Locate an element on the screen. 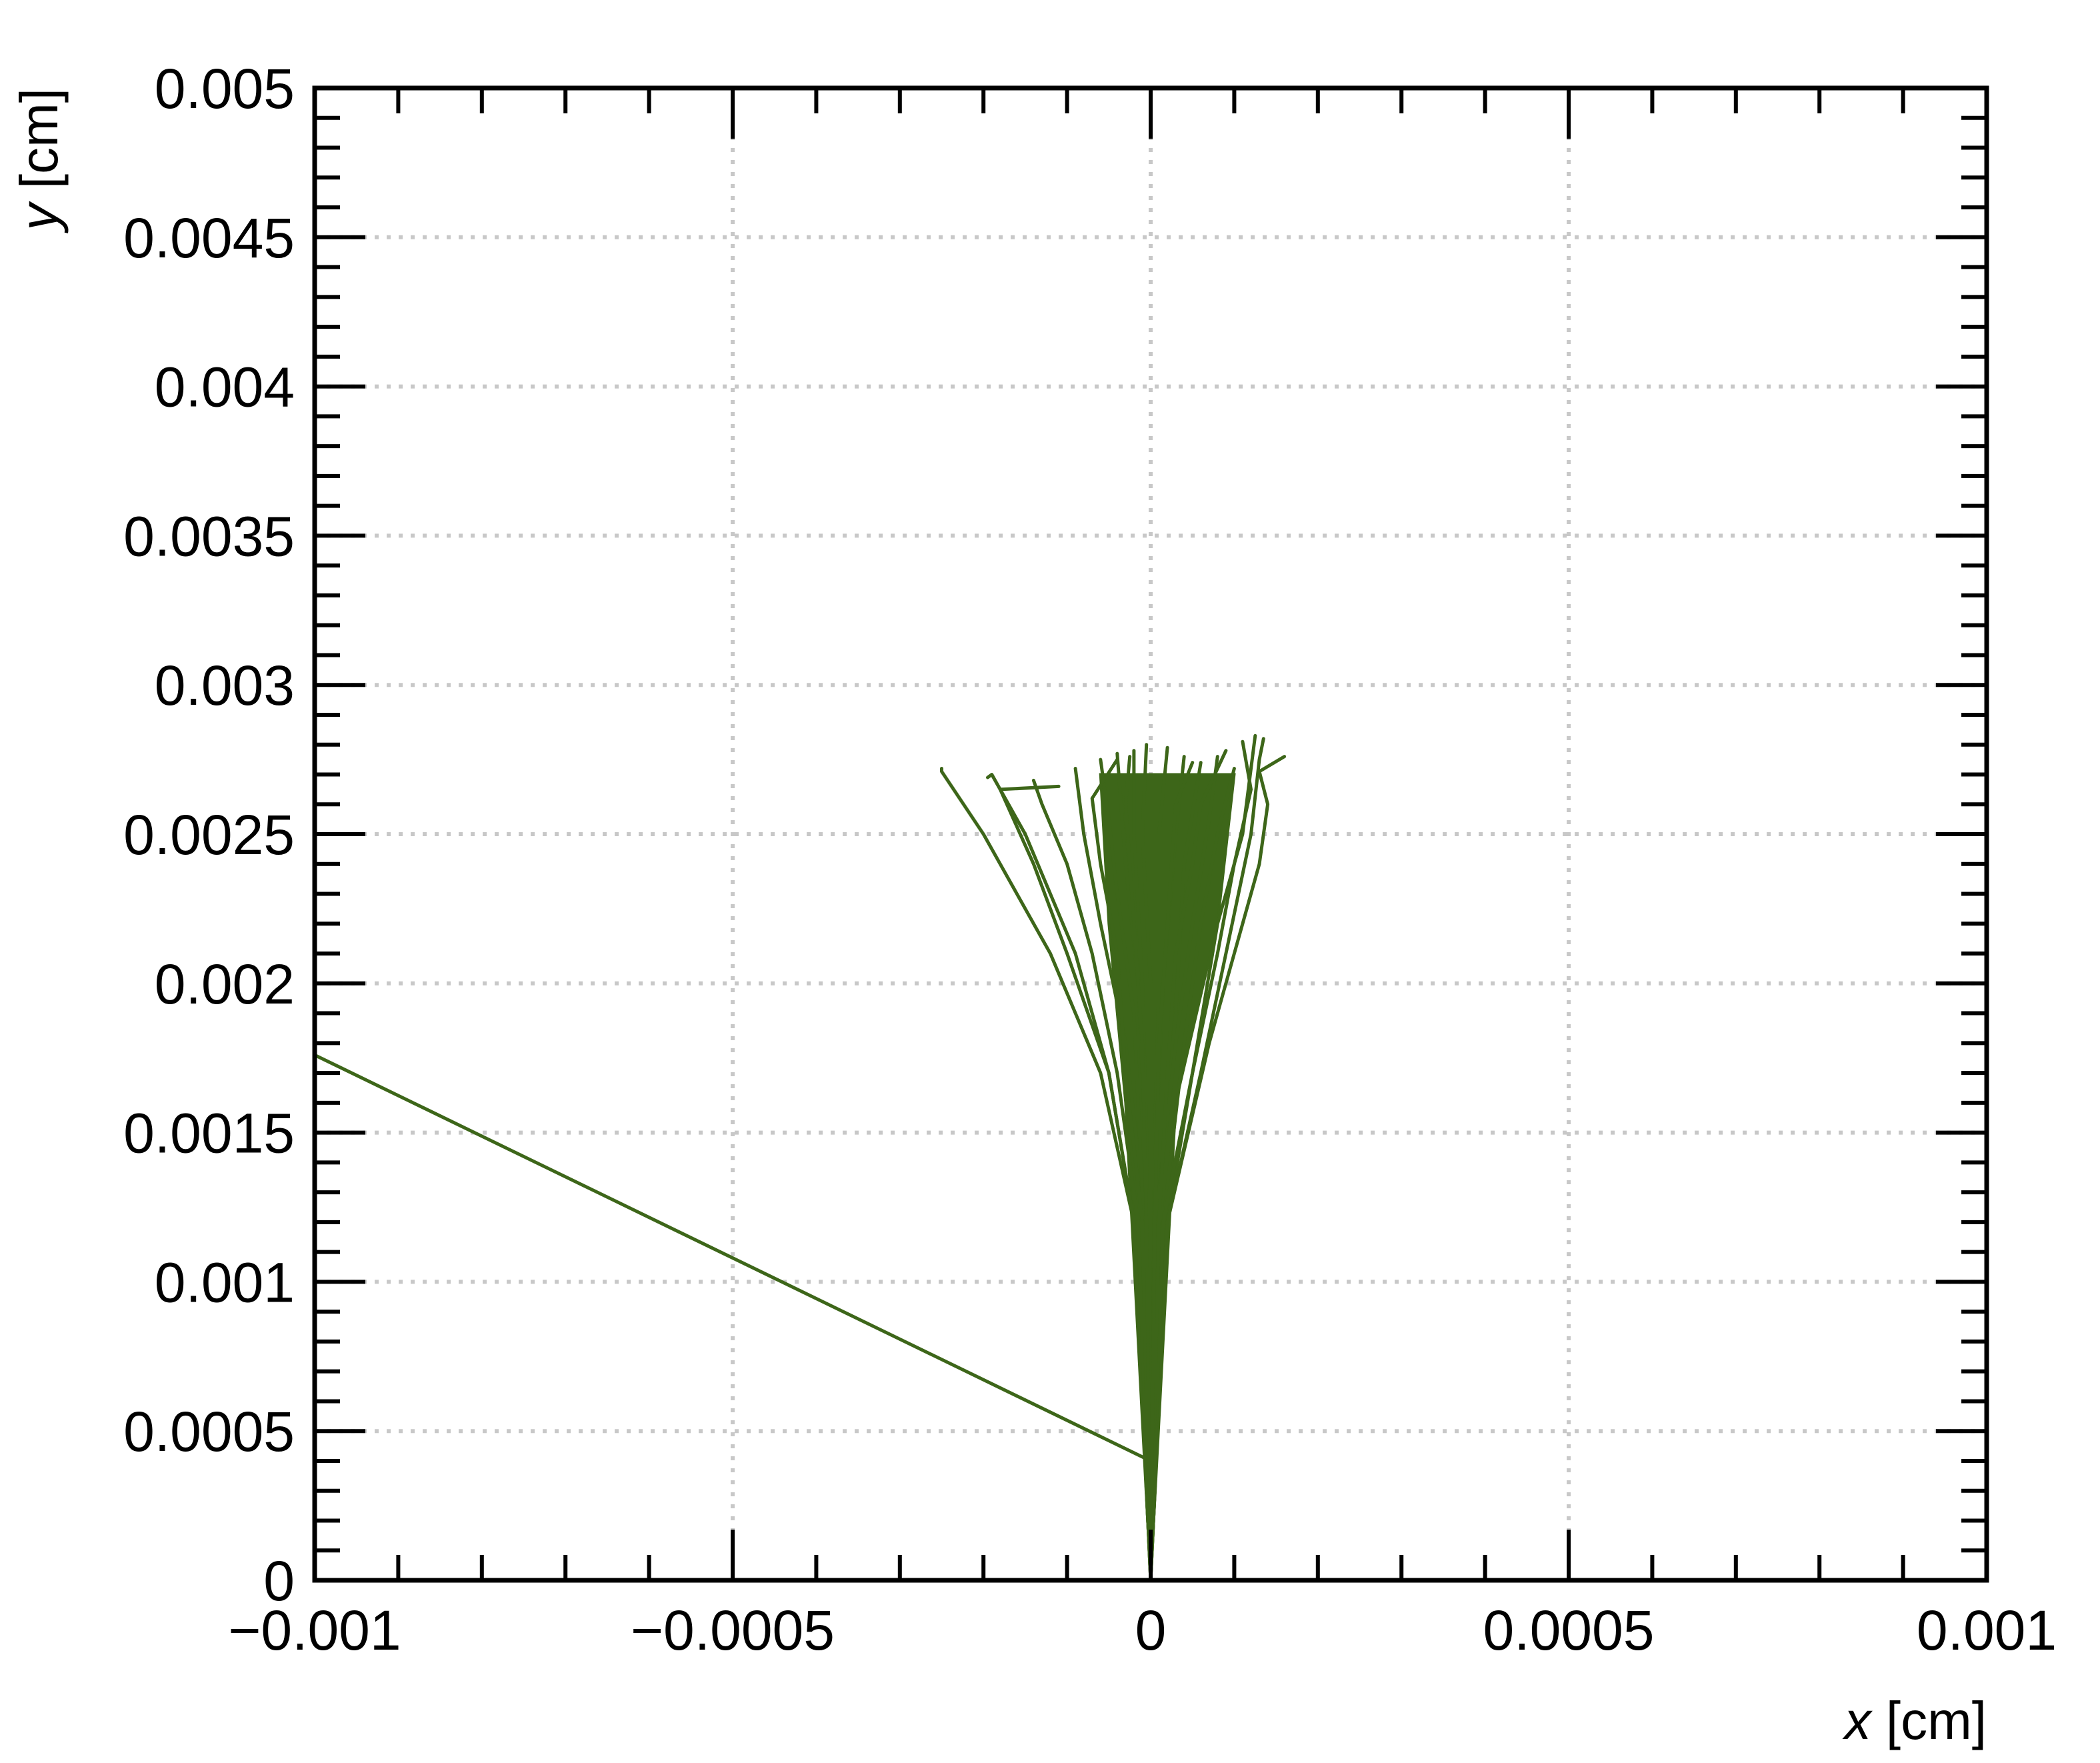 This screenshot has height=1763, width=2100. y-tick-label: 0.004 is located at coordinates (225, 387).